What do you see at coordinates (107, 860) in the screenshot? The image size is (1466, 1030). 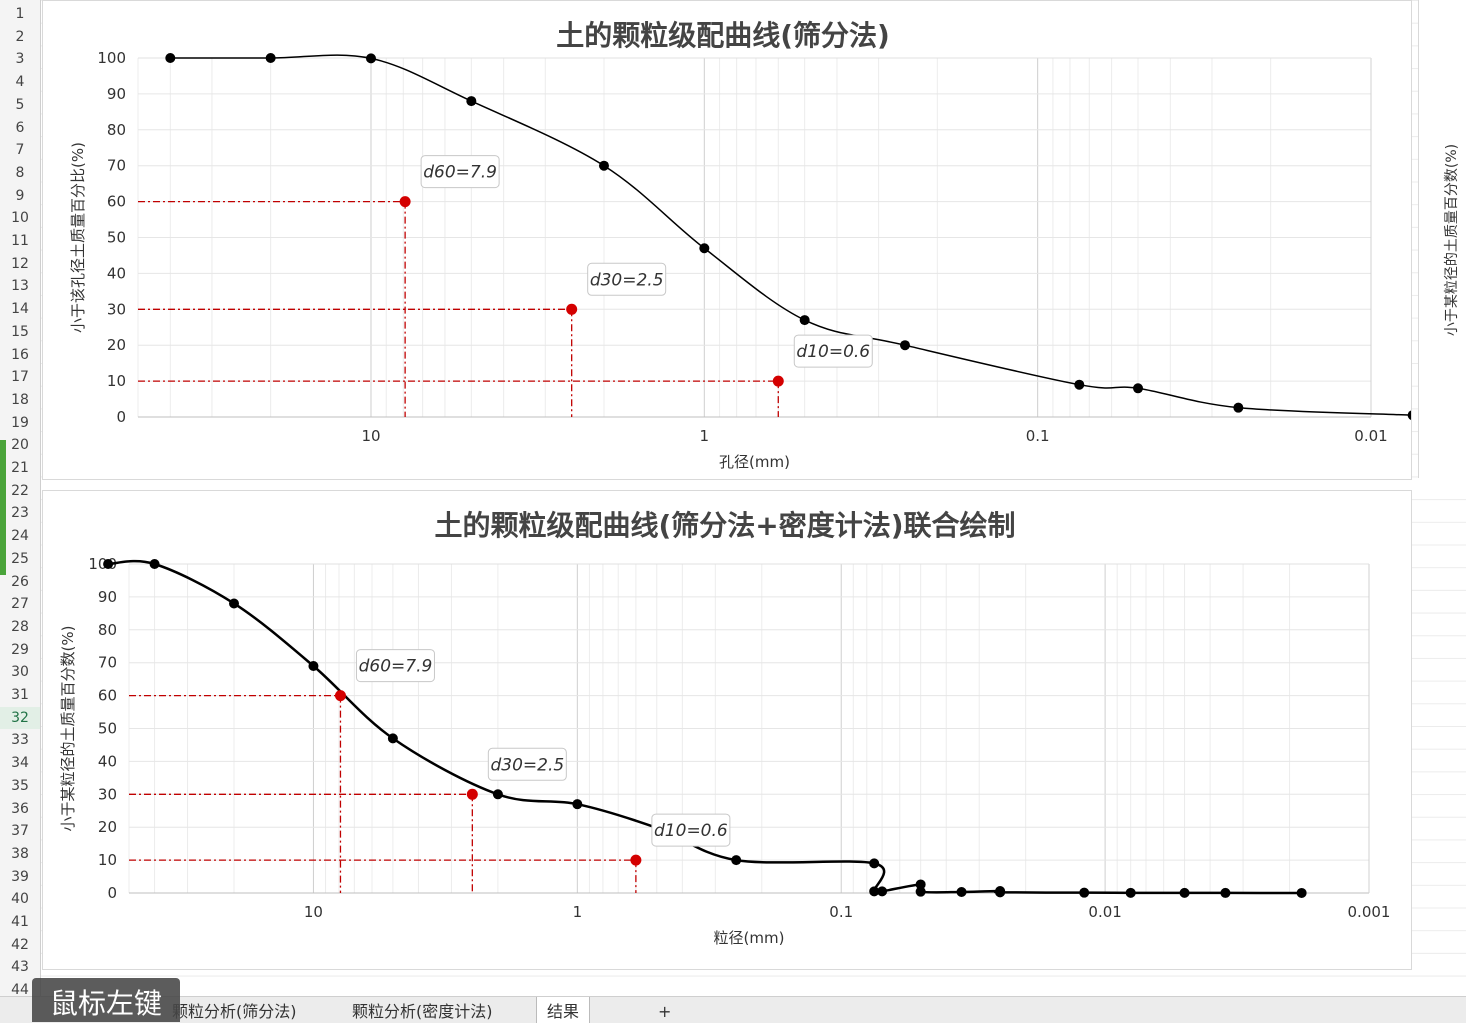 I see `y-tick-label: 10` at bounding box center [107, 860].